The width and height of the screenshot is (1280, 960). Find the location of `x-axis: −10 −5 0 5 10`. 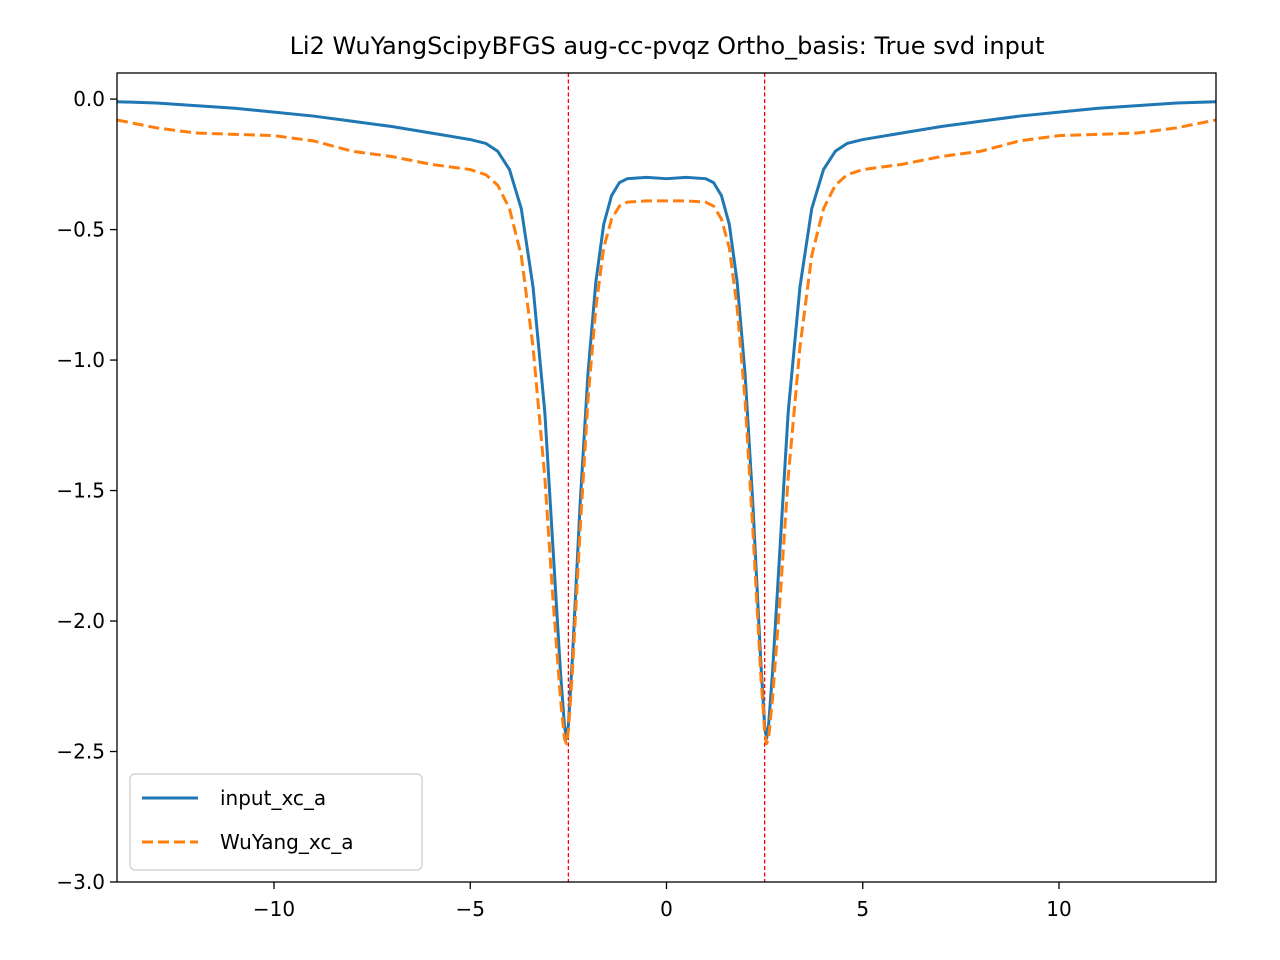

x-axis: −10 −5 0 5 10 is located at coordinates (662, 901).